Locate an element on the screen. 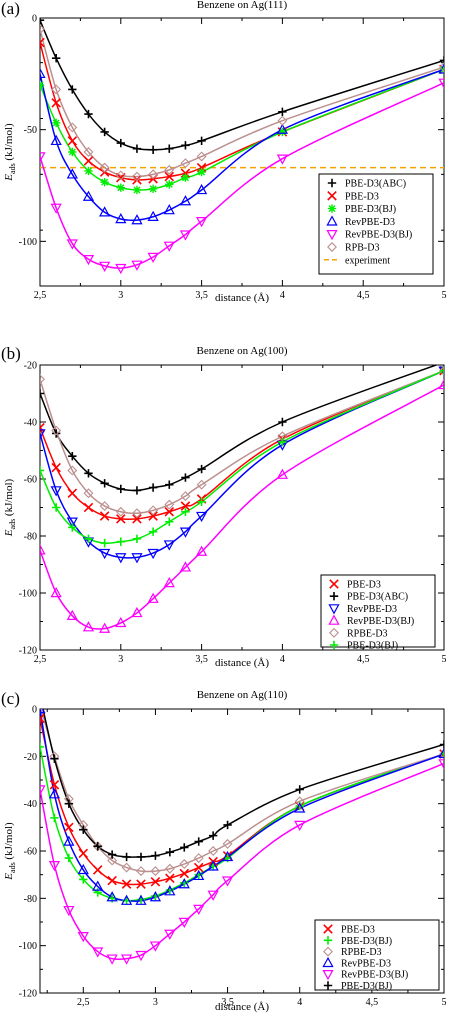  chart-title: Benzene on Ag(110) is located at coordinates (242, 695).